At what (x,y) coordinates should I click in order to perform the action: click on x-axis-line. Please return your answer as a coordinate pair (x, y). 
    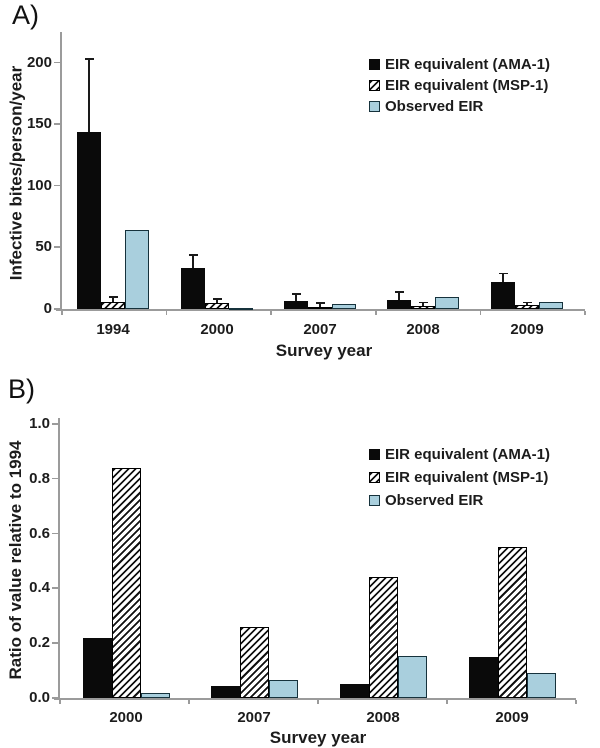
    Looking at the image, I should click on (320, 310).